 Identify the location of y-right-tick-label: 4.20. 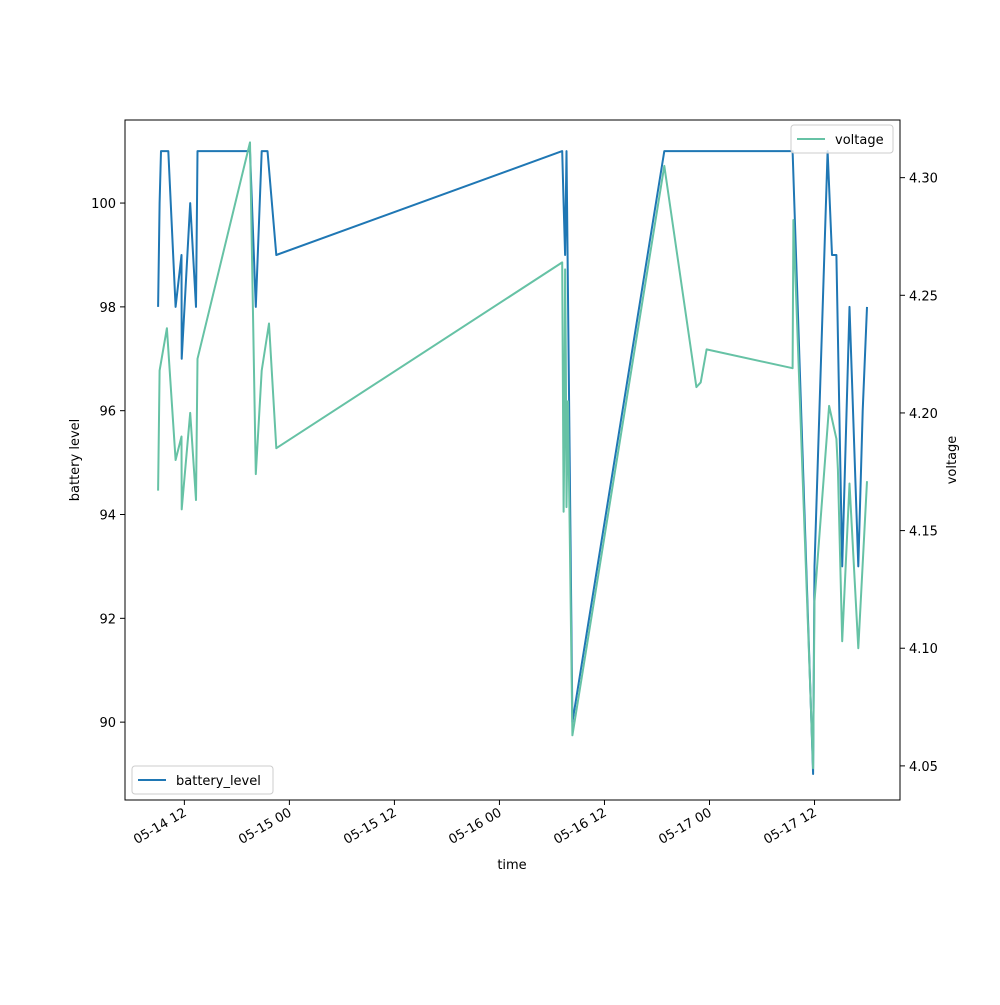
(923, 414).